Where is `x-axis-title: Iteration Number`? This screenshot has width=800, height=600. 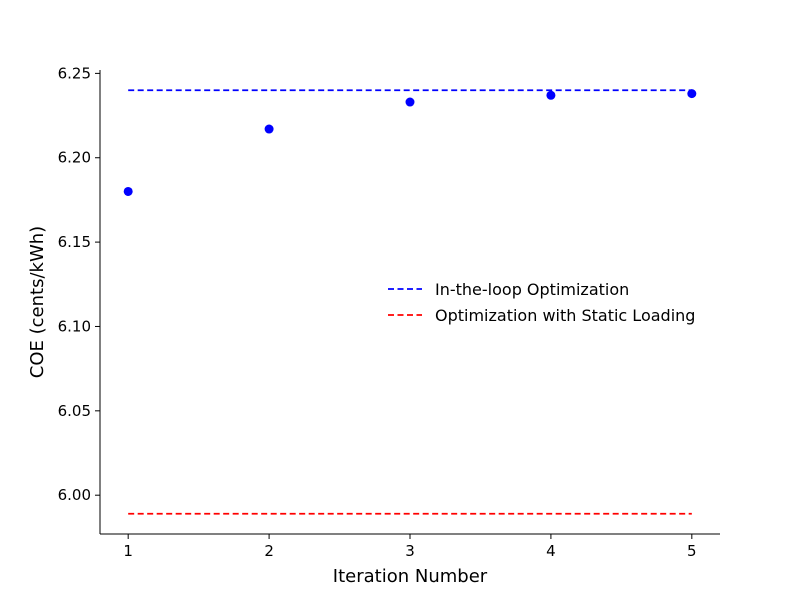 x-axis-title: Iteration Number is located at coordinates (410, 576).